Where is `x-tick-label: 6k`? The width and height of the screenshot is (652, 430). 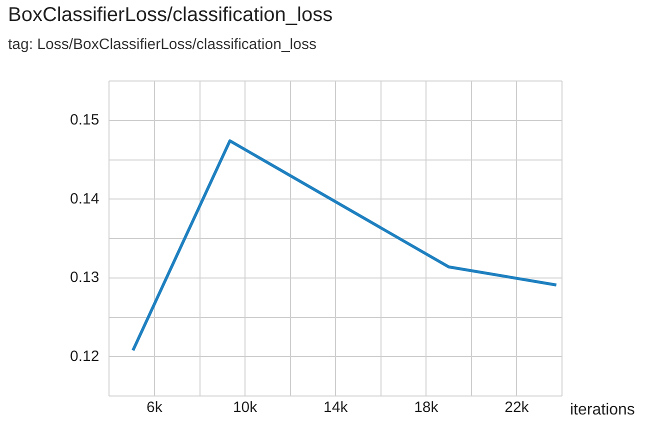
x-tick-label: 6k is located at coordinates (154, 407).